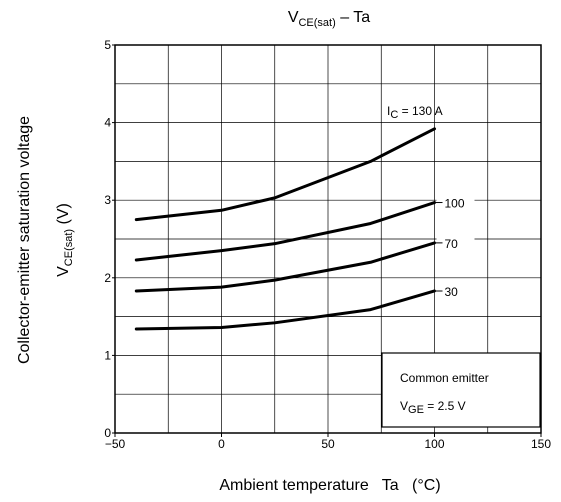 This screenshot has width=561, height=502. Describe the element at coordinates (452, 292) in the screenshot. I see `series-label: 30` at that location.